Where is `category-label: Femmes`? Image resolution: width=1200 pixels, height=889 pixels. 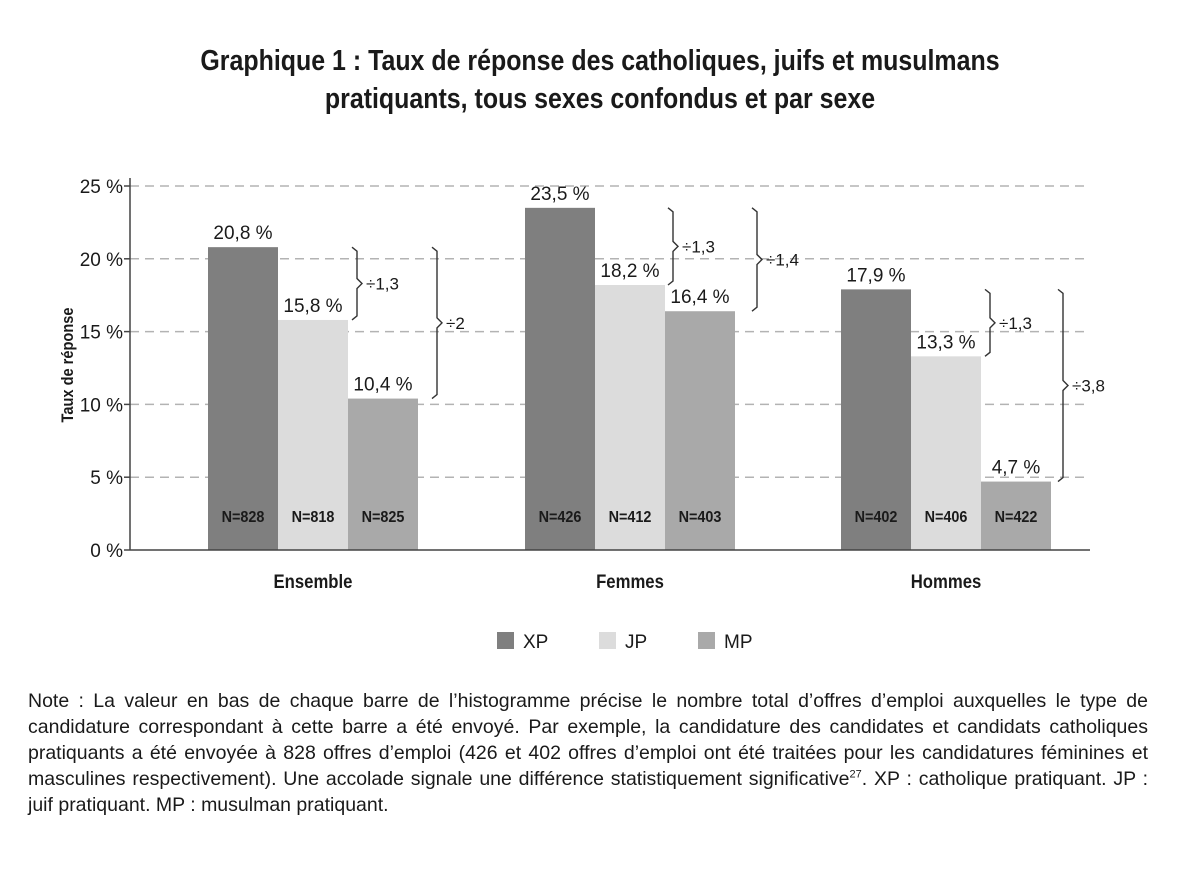
category-label: Femmes is located at coordinates (630, 581).